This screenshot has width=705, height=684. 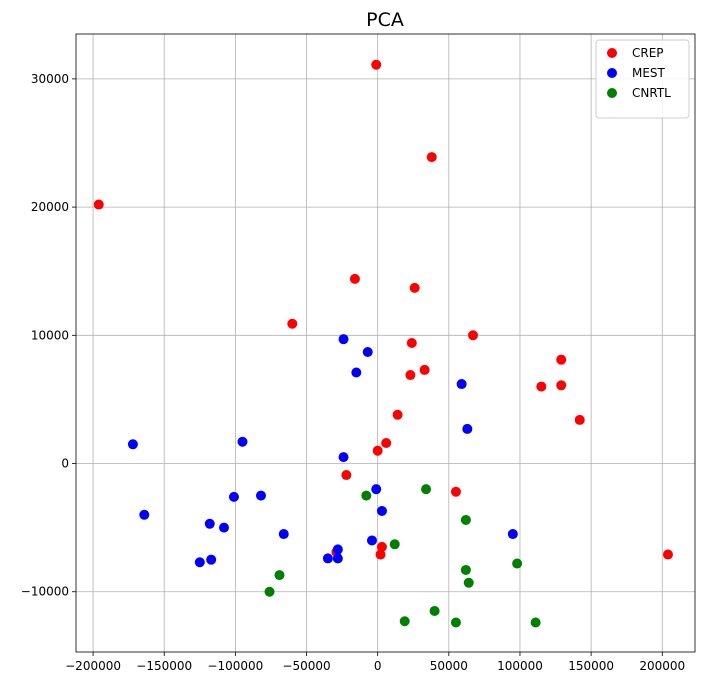 What do you see at coordinates (306, 666) in the screenshot?
I see `x-tick-label: −50000` at bounding box center [306, 666].